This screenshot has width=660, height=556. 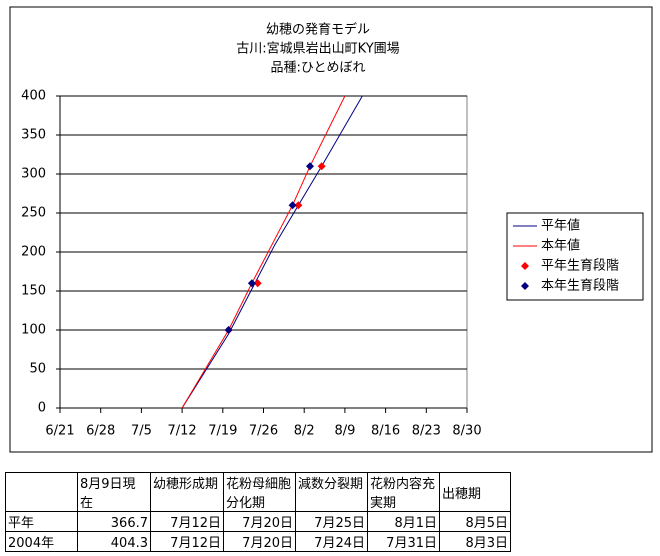 What do you see at coordinates (263, 252) in the screenshot?
I see `series-line` at bounding box center [263, 252].